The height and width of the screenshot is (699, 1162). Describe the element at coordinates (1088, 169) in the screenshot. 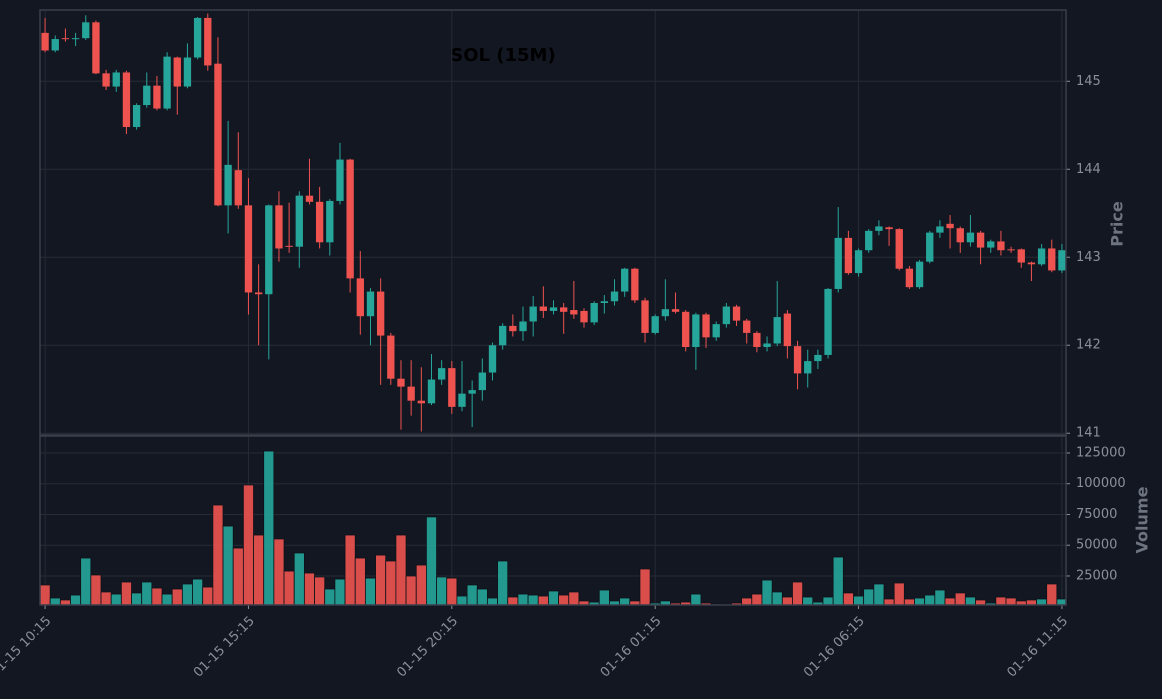

I see `y-tick-label: 144` at that location.